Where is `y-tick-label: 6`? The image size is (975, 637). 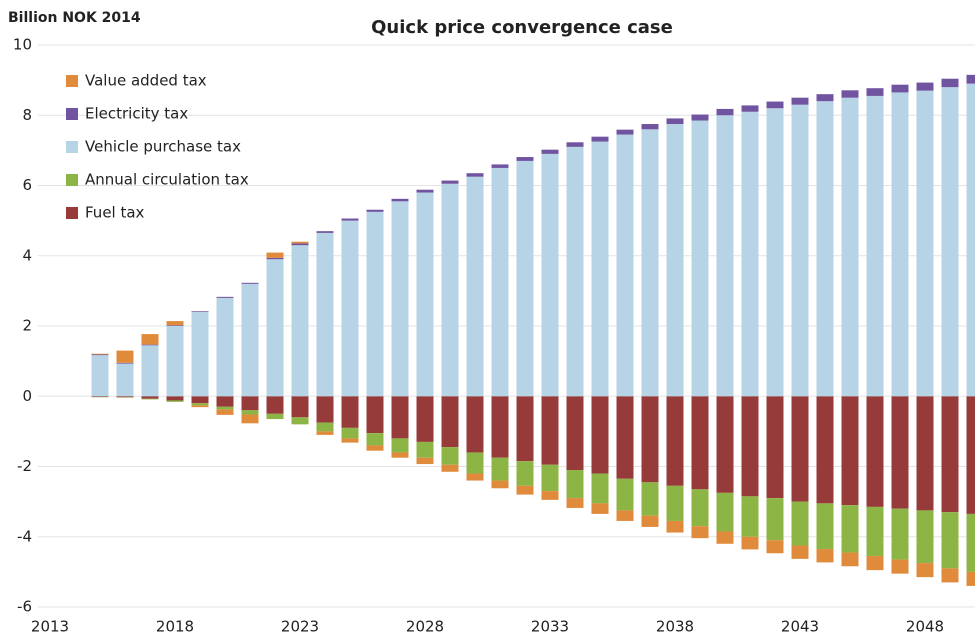 y-tick-label: 6 is located at coordinates (27, 185).